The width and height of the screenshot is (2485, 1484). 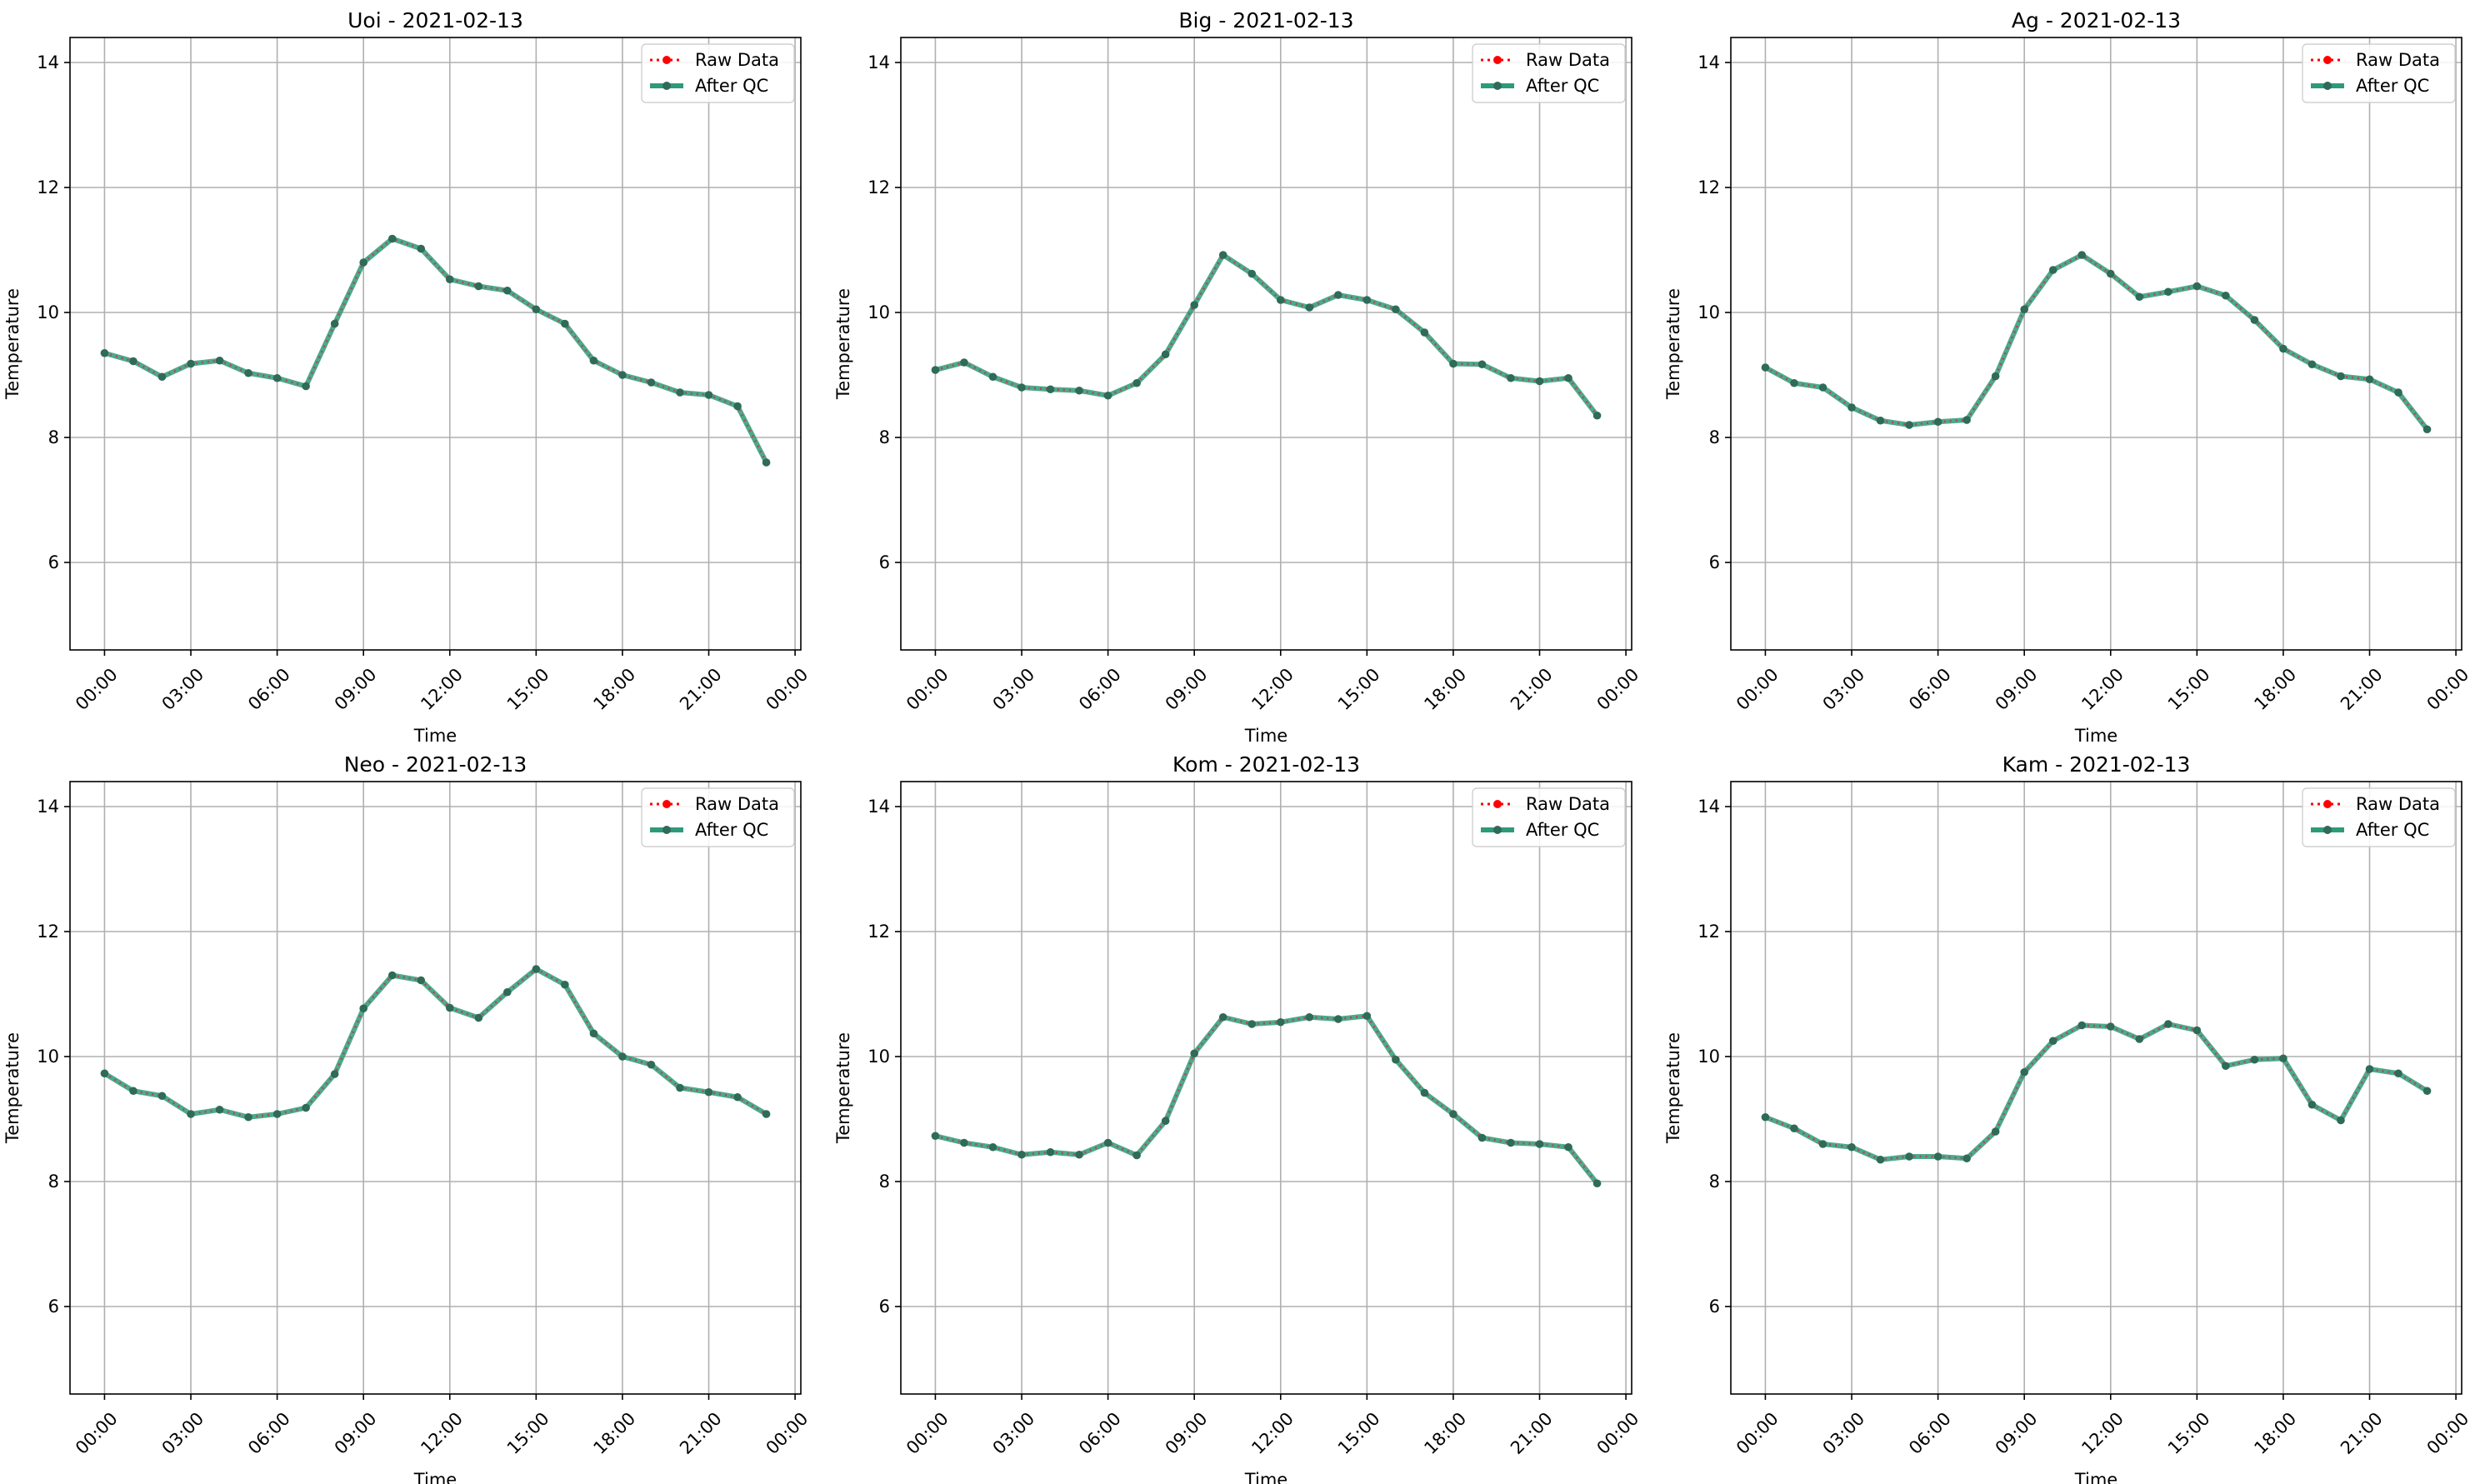 What do you see at coordinates (1266, 1088) in the screenshot?
I see `axes-frame` at bounding box center [1266, 1088].